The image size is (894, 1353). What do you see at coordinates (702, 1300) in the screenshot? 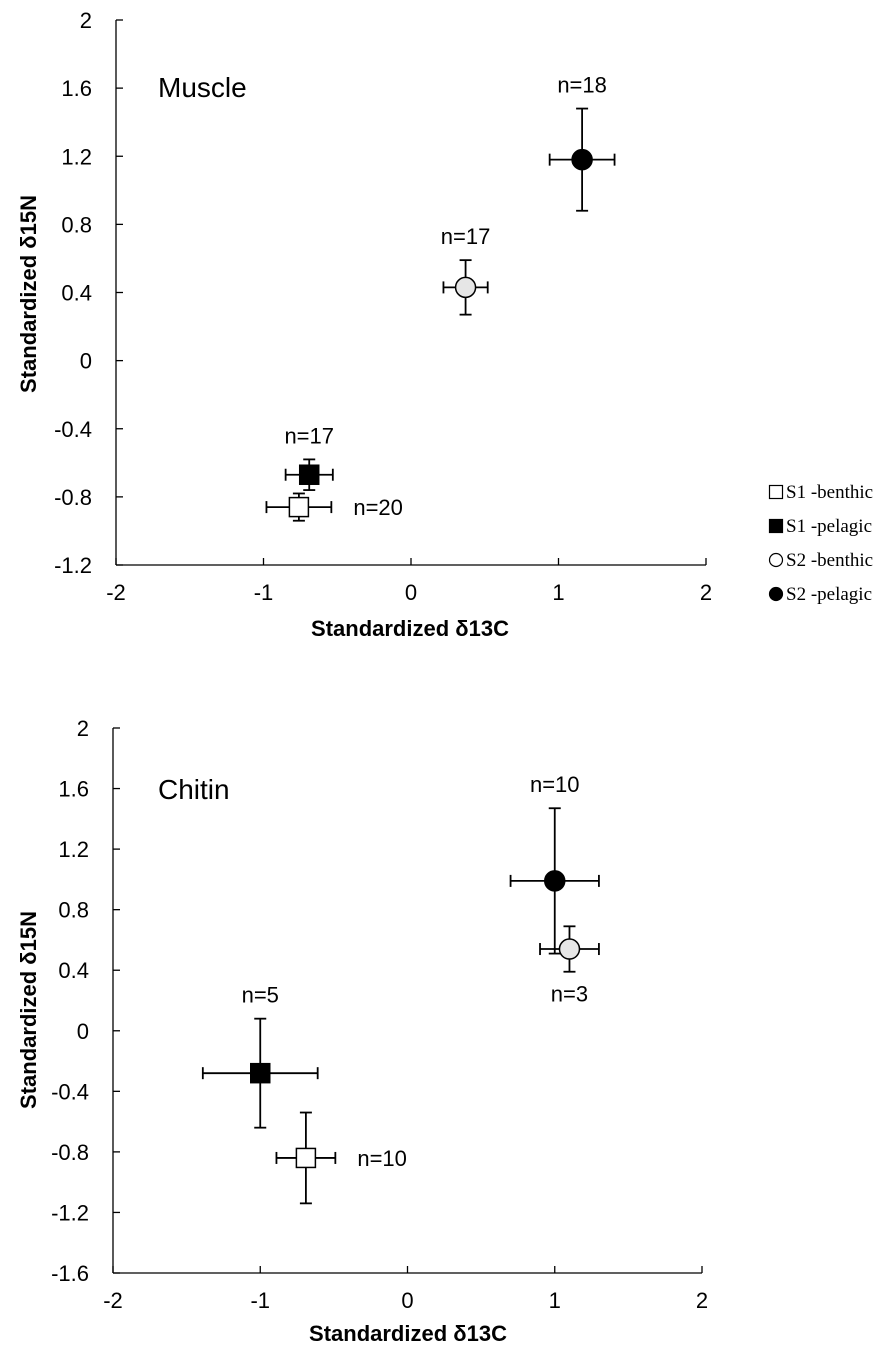
I see `chitin-x-tick-label: 2` at bounding box center [702, 1300].